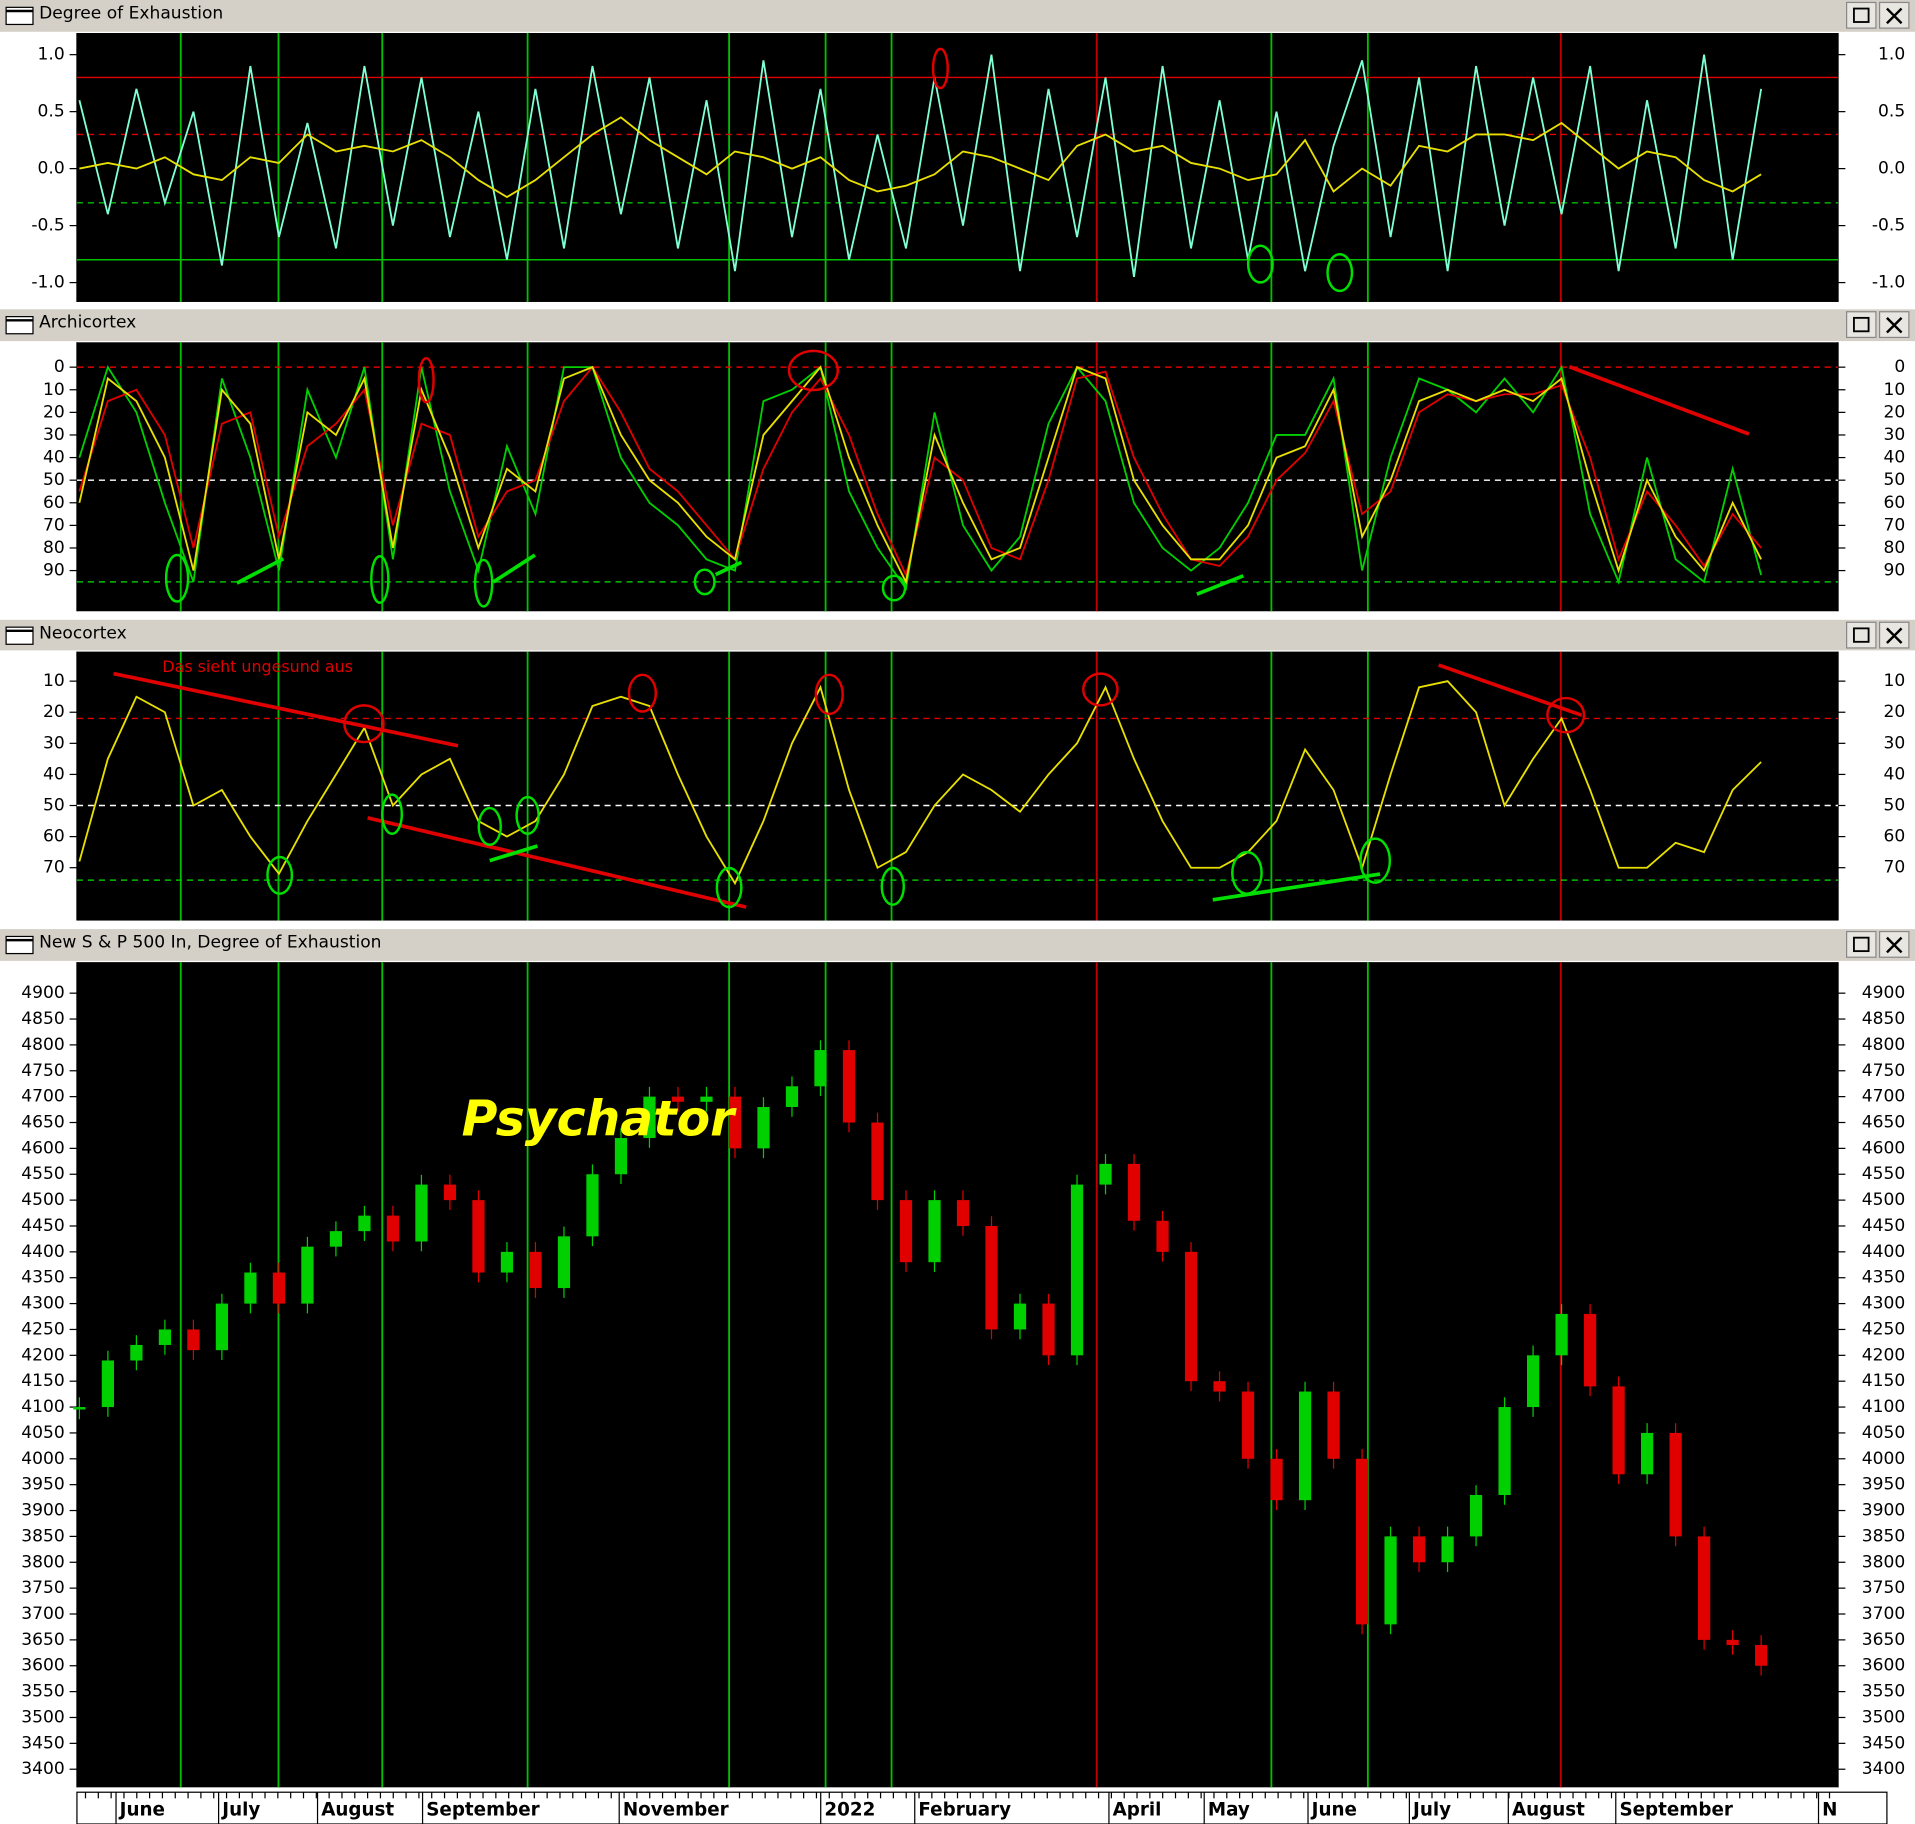  What do you see at coordinates (42, 1019) in the screenshot?
I see `y-tick-label: 4850` at bounding box center [42, 1019].